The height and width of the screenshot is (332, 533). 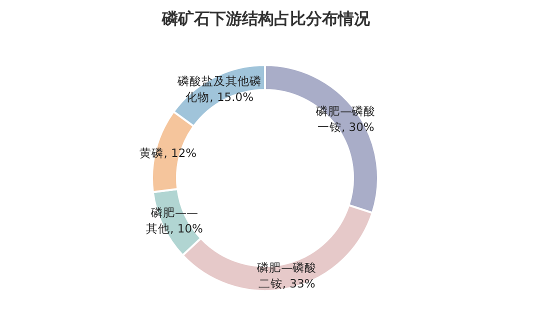 What do you see at coordinates (266, 18) in the screenshot?
I see `title: 磷矿石下游结构占比分布情况` at bounding box center [266, 18].